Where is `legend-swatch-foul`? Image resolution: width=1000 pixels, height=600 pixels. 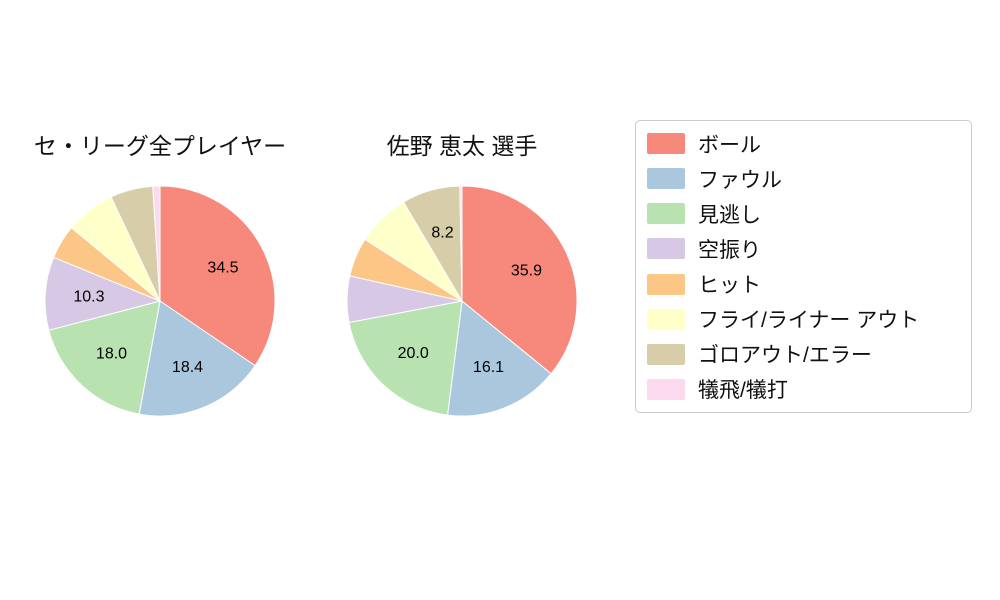 legend-swatch-foul is located at coordinates (666, 179).